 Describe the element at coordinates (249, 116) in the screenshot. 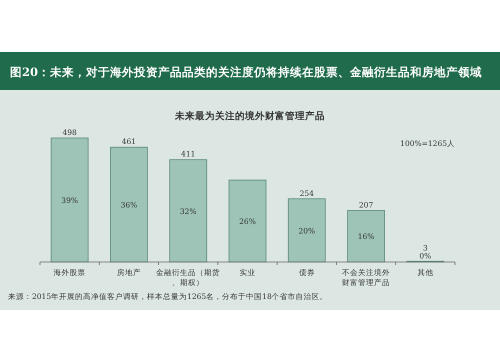

I see `chart-subtitle: 未来最为关注的境外财富管理产品` at that location.